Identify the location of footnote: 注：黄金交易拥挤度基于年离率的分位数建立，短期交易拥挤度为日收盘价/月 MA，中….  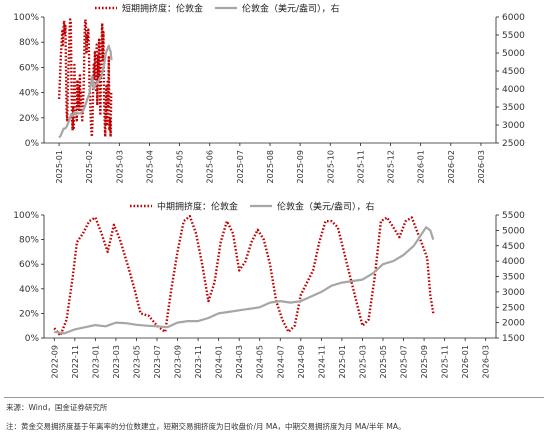
(206, 426).